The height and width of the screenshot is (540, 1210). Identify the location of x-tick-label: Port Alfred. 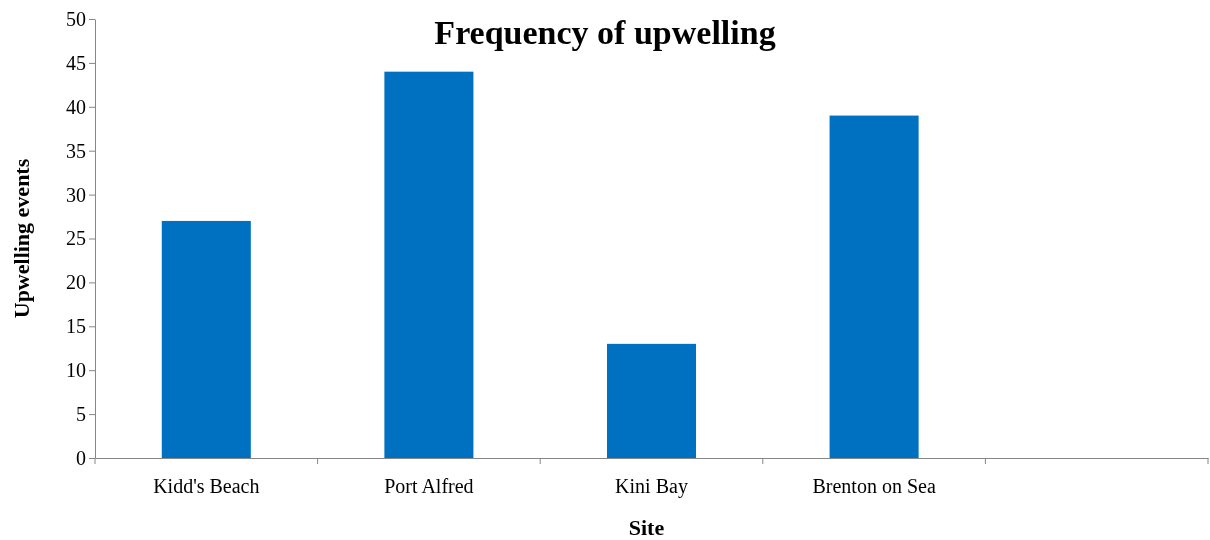
(429, 486).